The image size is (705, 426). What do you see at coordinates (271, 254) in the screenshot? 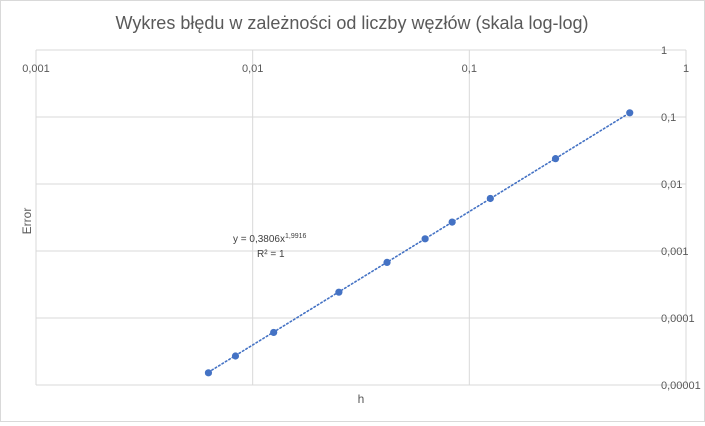
I see `trendline-r-squared: R² = 1` at bounding box center [271, 254].